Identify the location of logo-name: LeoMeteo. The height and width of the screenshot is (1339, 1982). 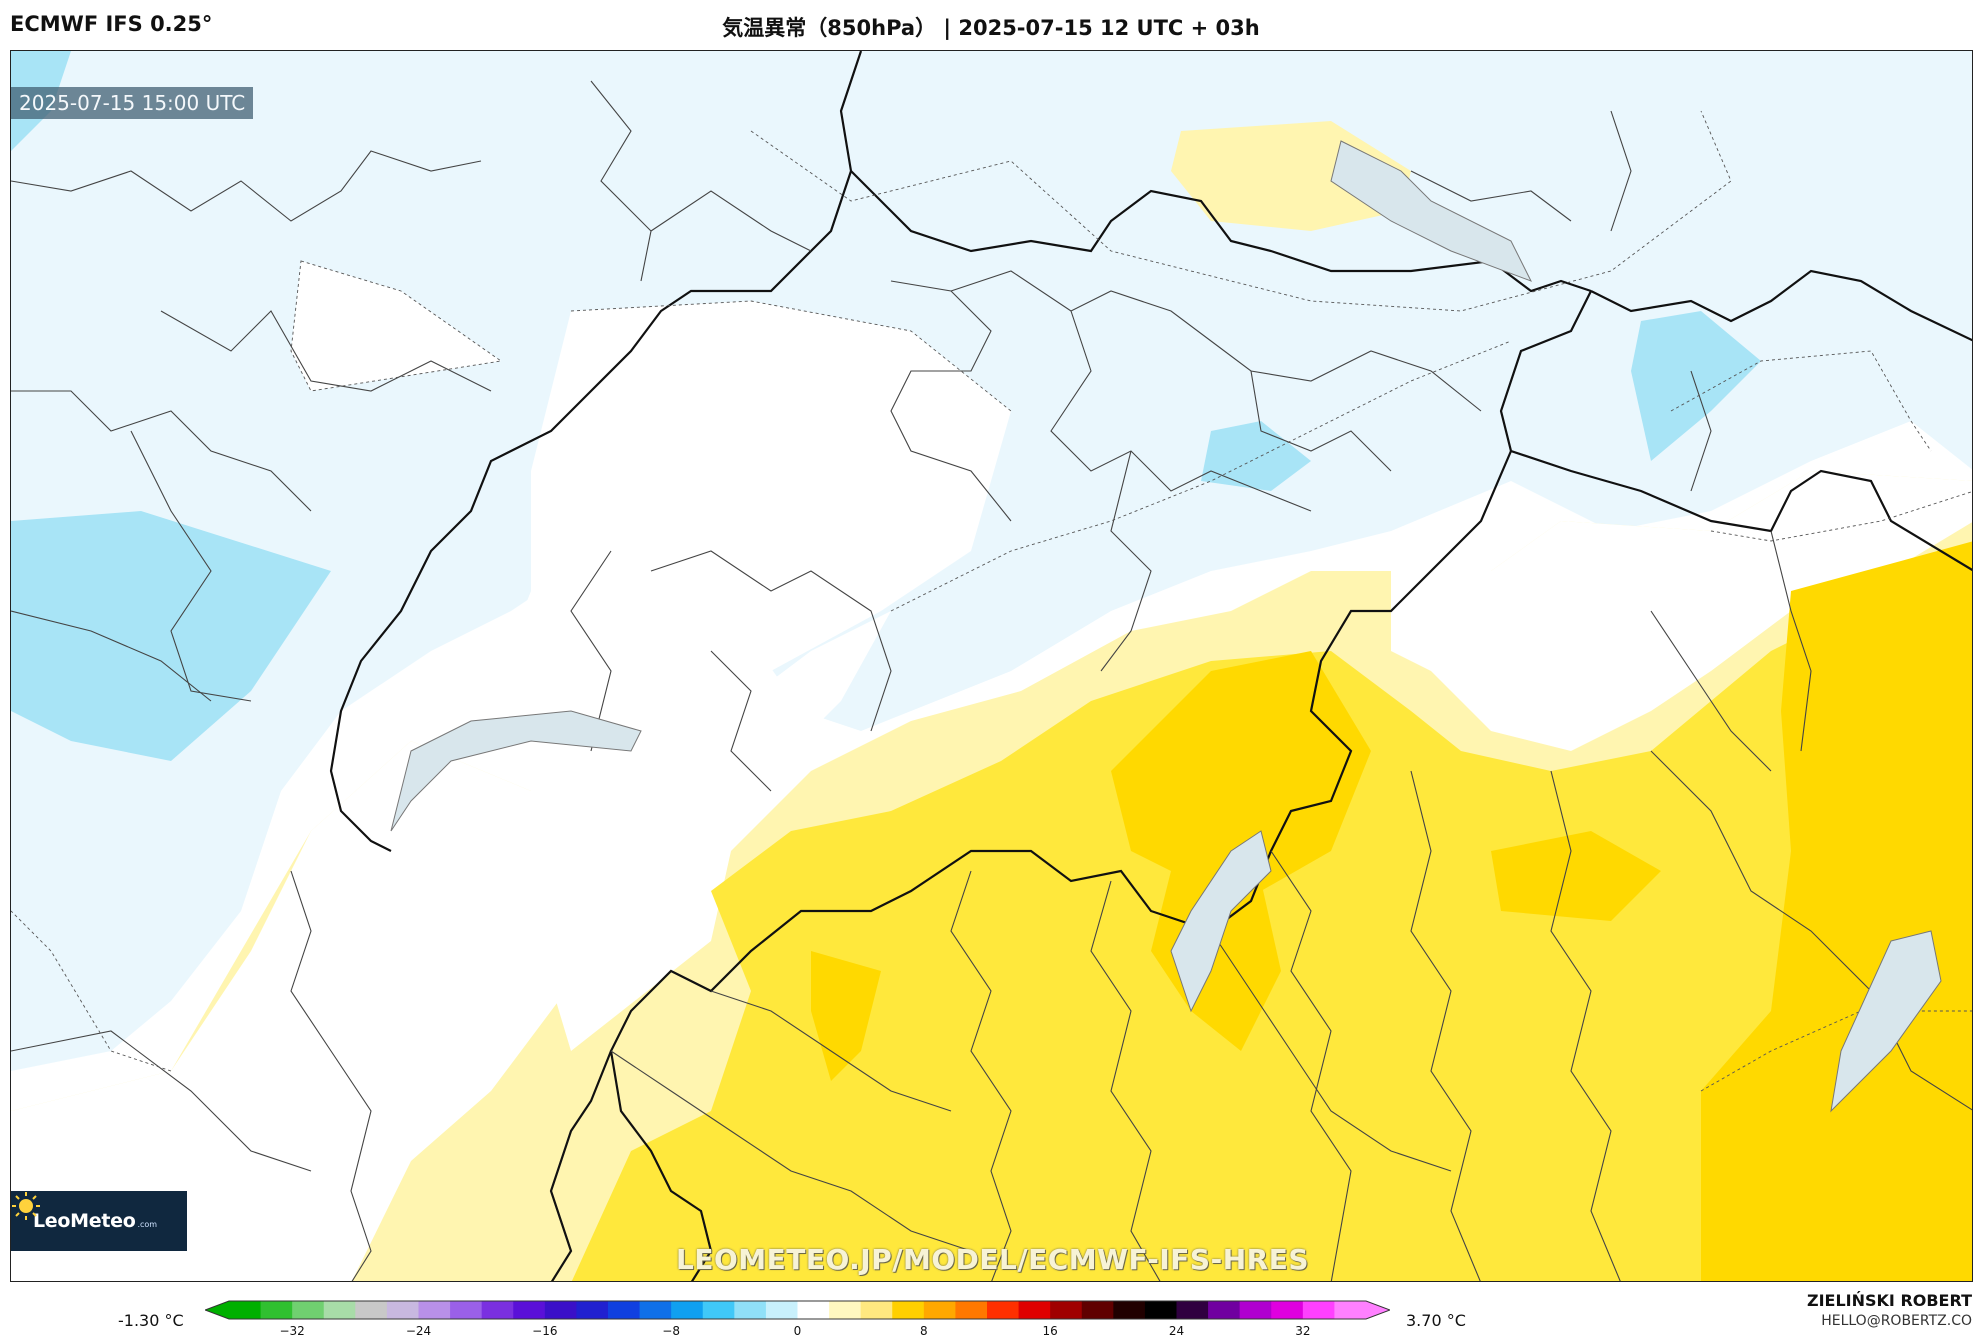
(84, 1221).